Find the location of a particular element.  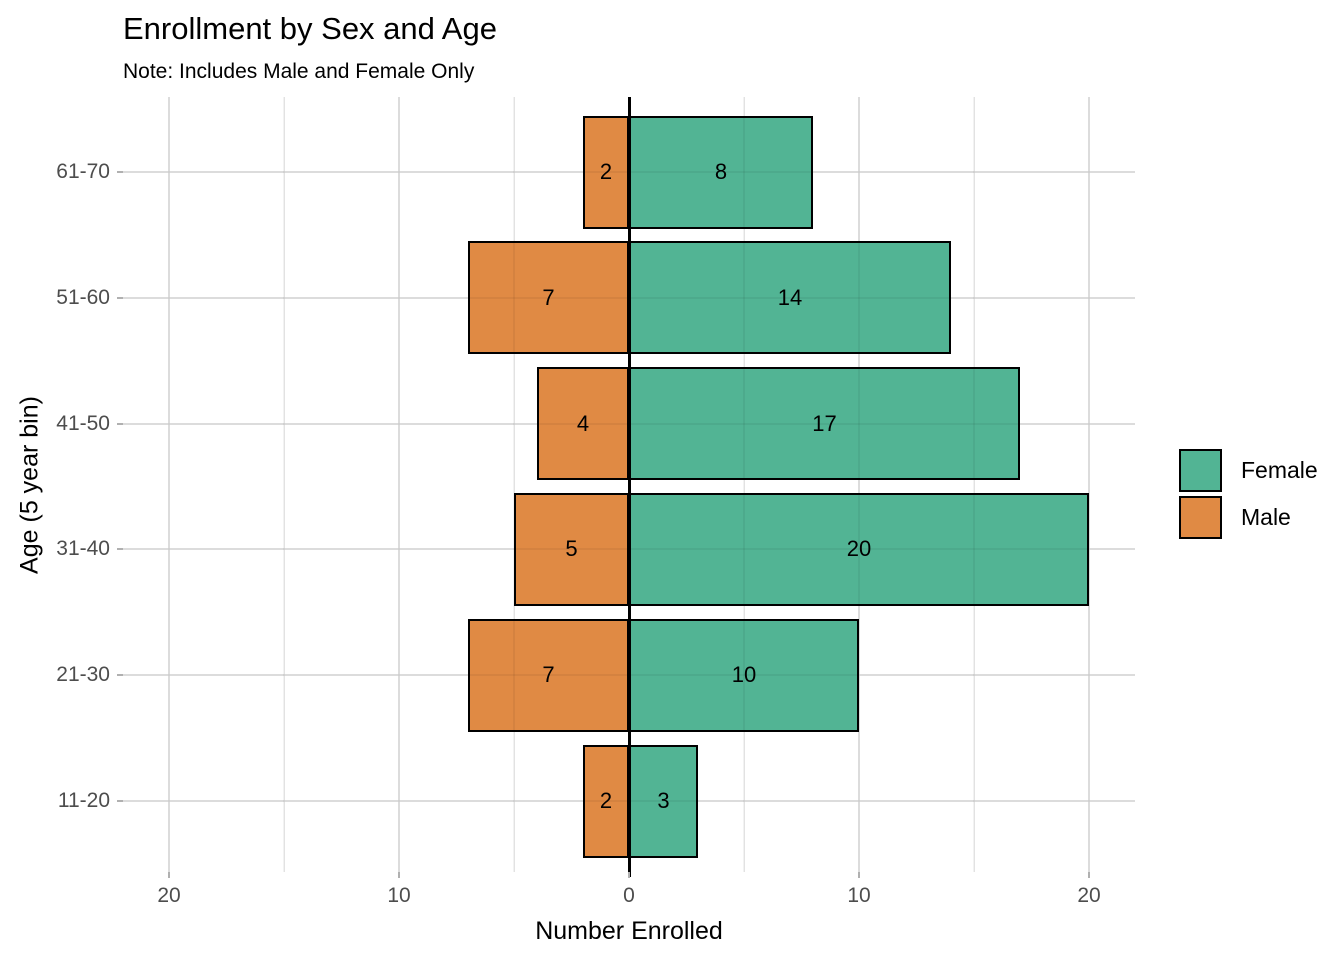

legend-entry-female: Female is located at coordinates (1248, 470).